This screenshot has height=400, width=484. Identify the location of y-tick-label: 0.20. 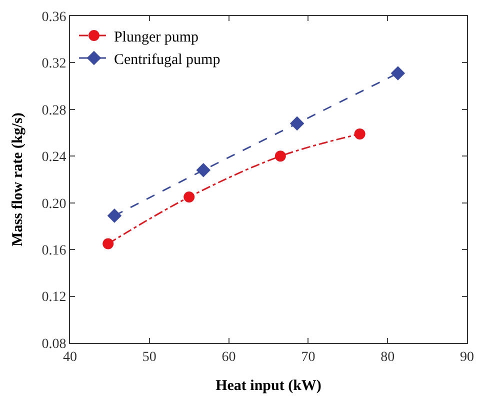
(54, 204).